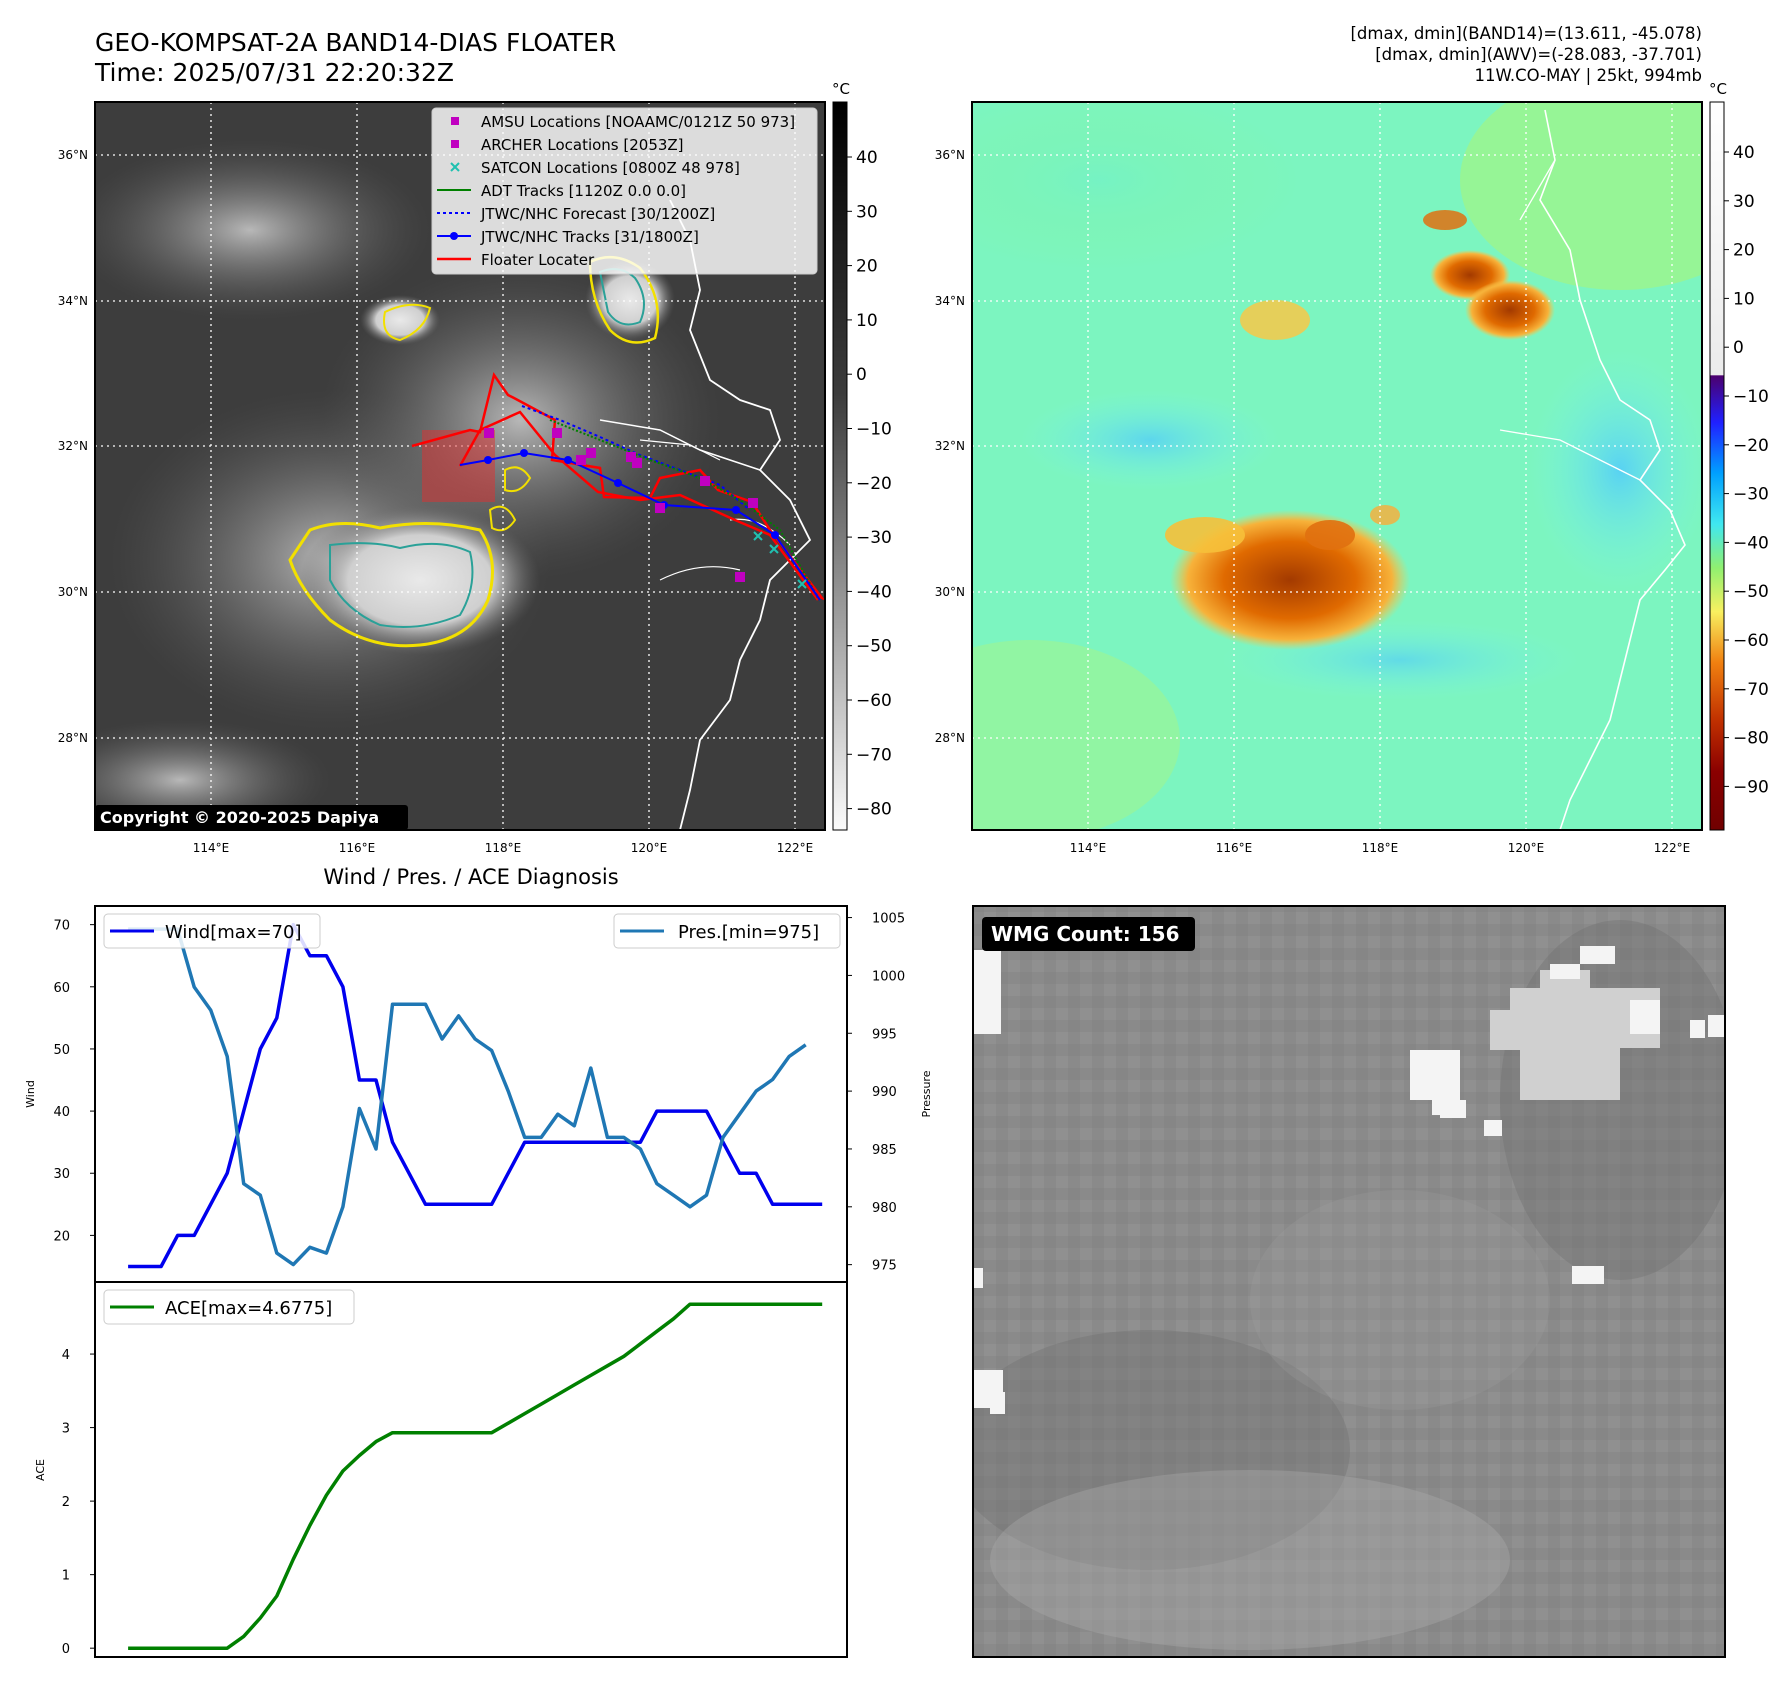 The image size is (1788, 1694). Describe the element at coordinates (861, 375) in the screenshot. I see `gray-colorbar-tick-label: 0` at that location.